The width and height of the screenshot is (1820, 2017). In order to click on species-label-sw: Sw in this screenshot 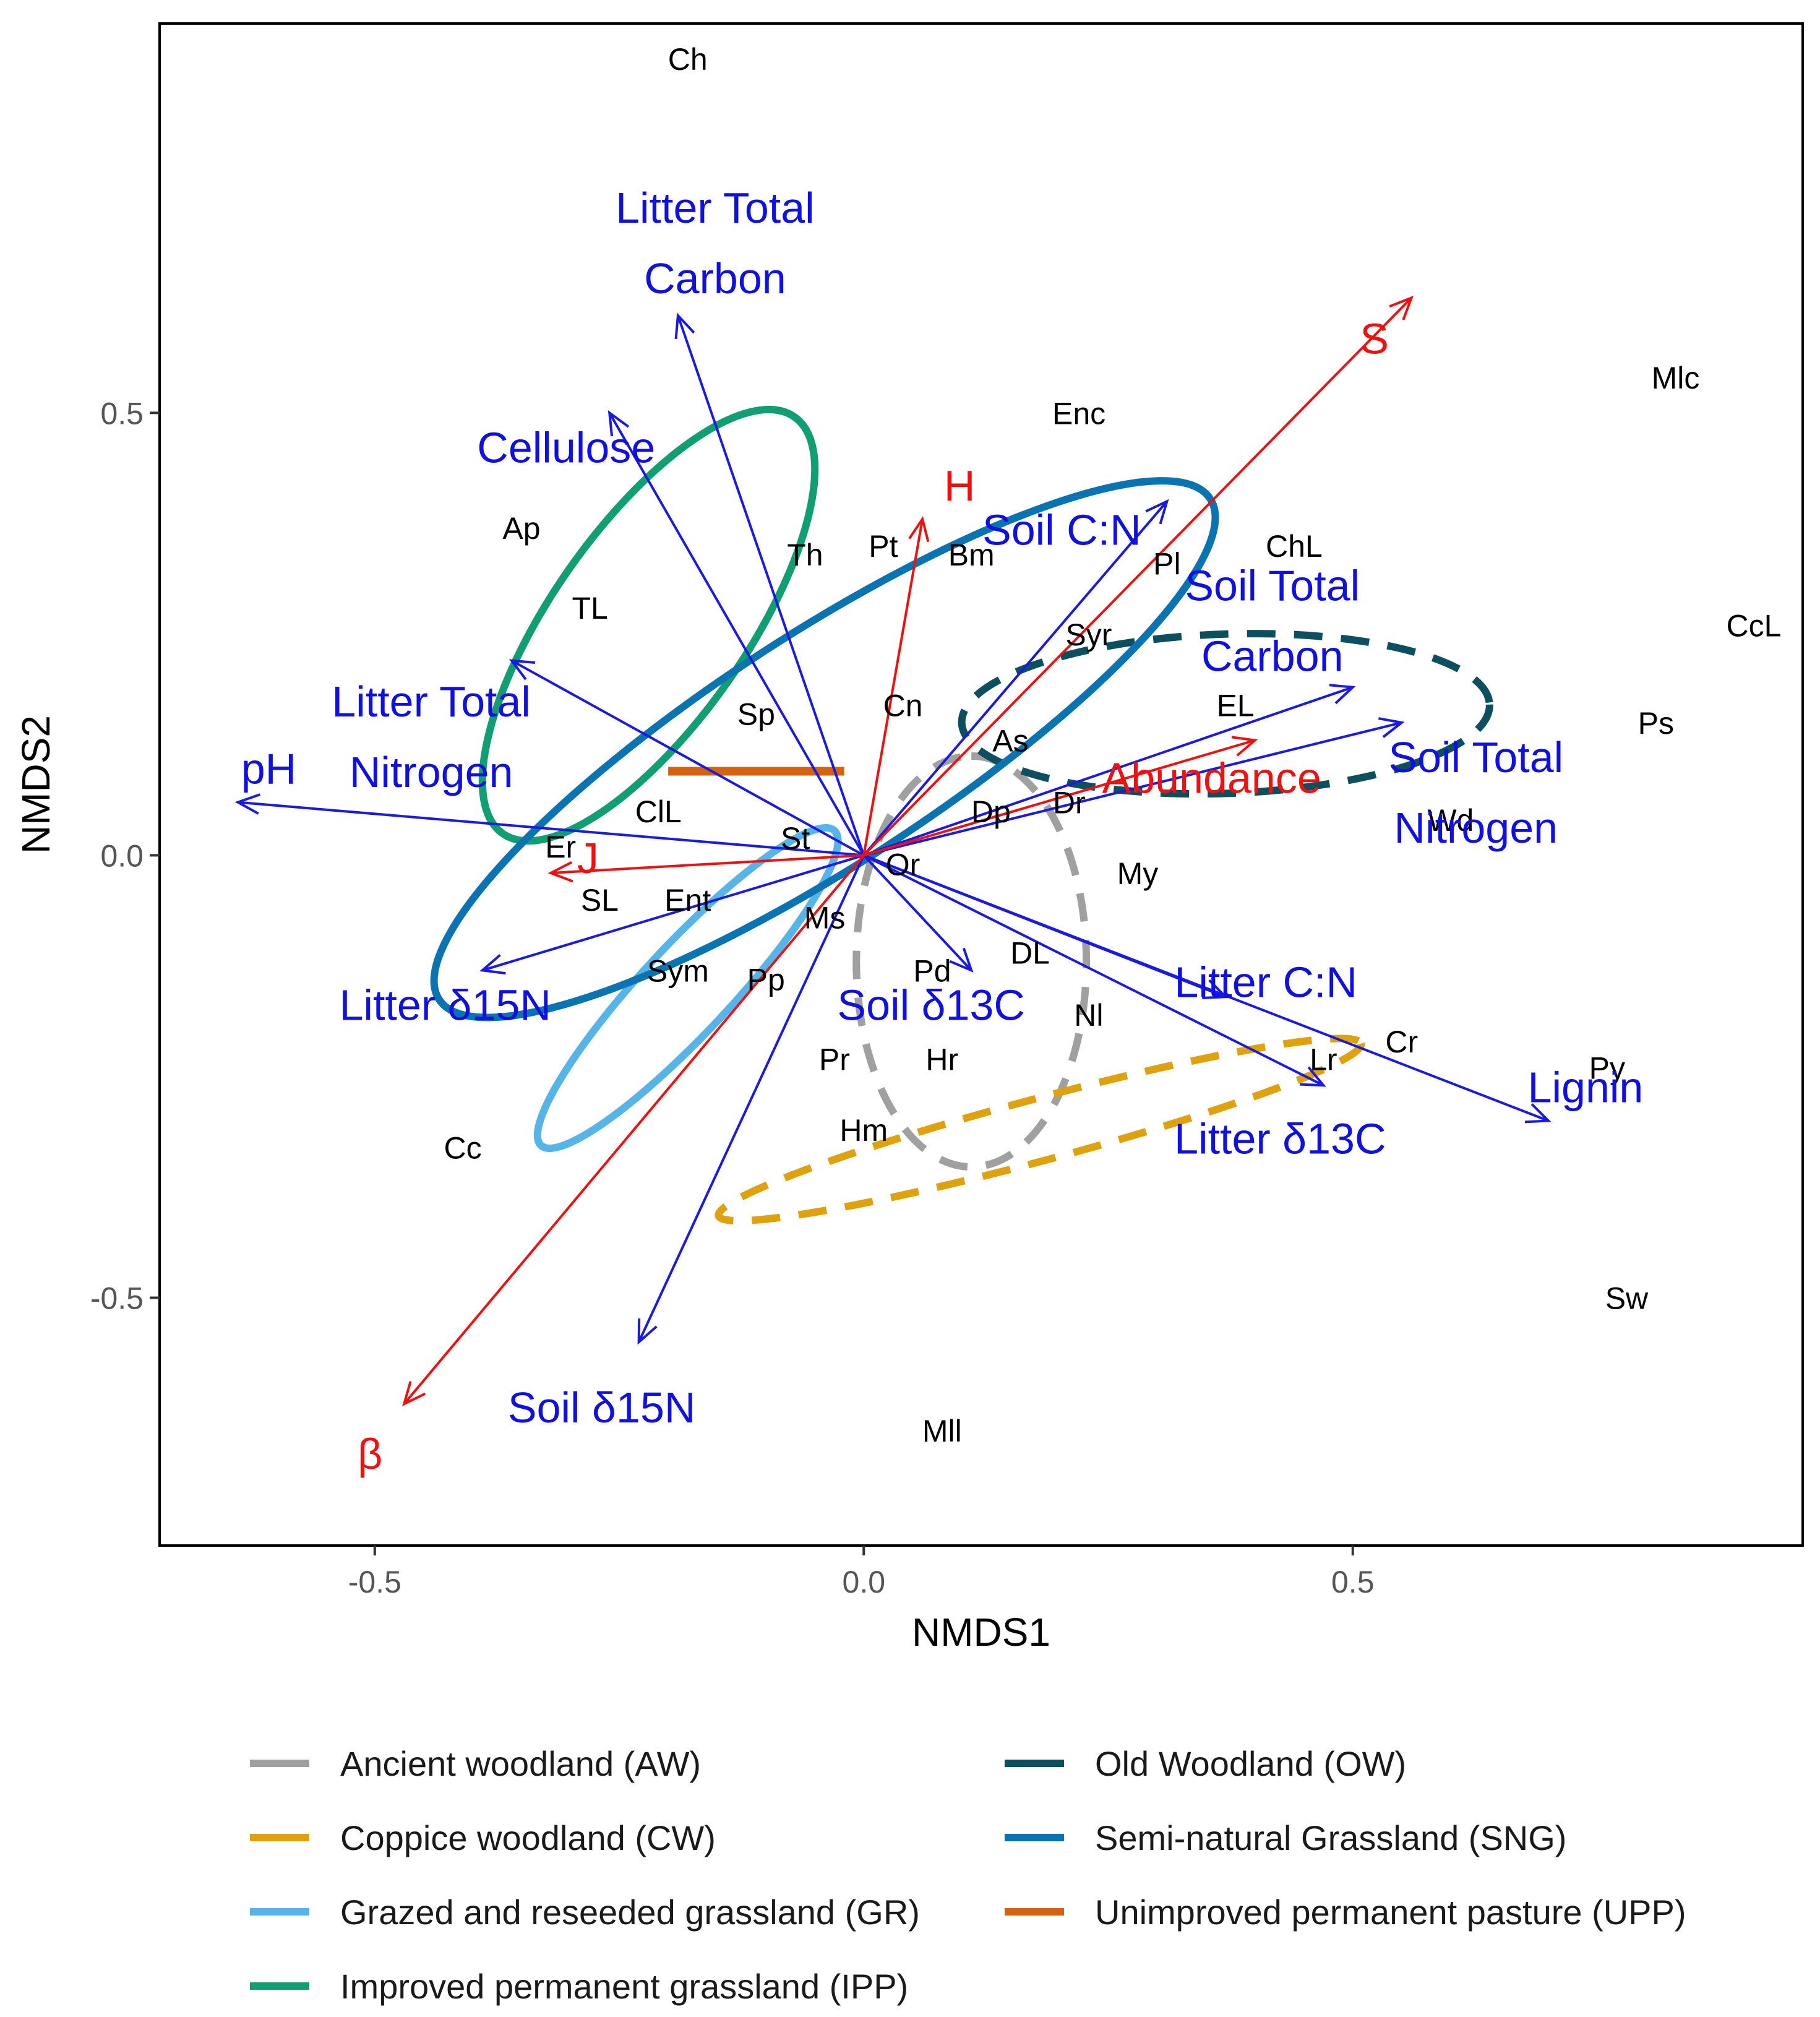, I will do `click(1627, 1298)`.